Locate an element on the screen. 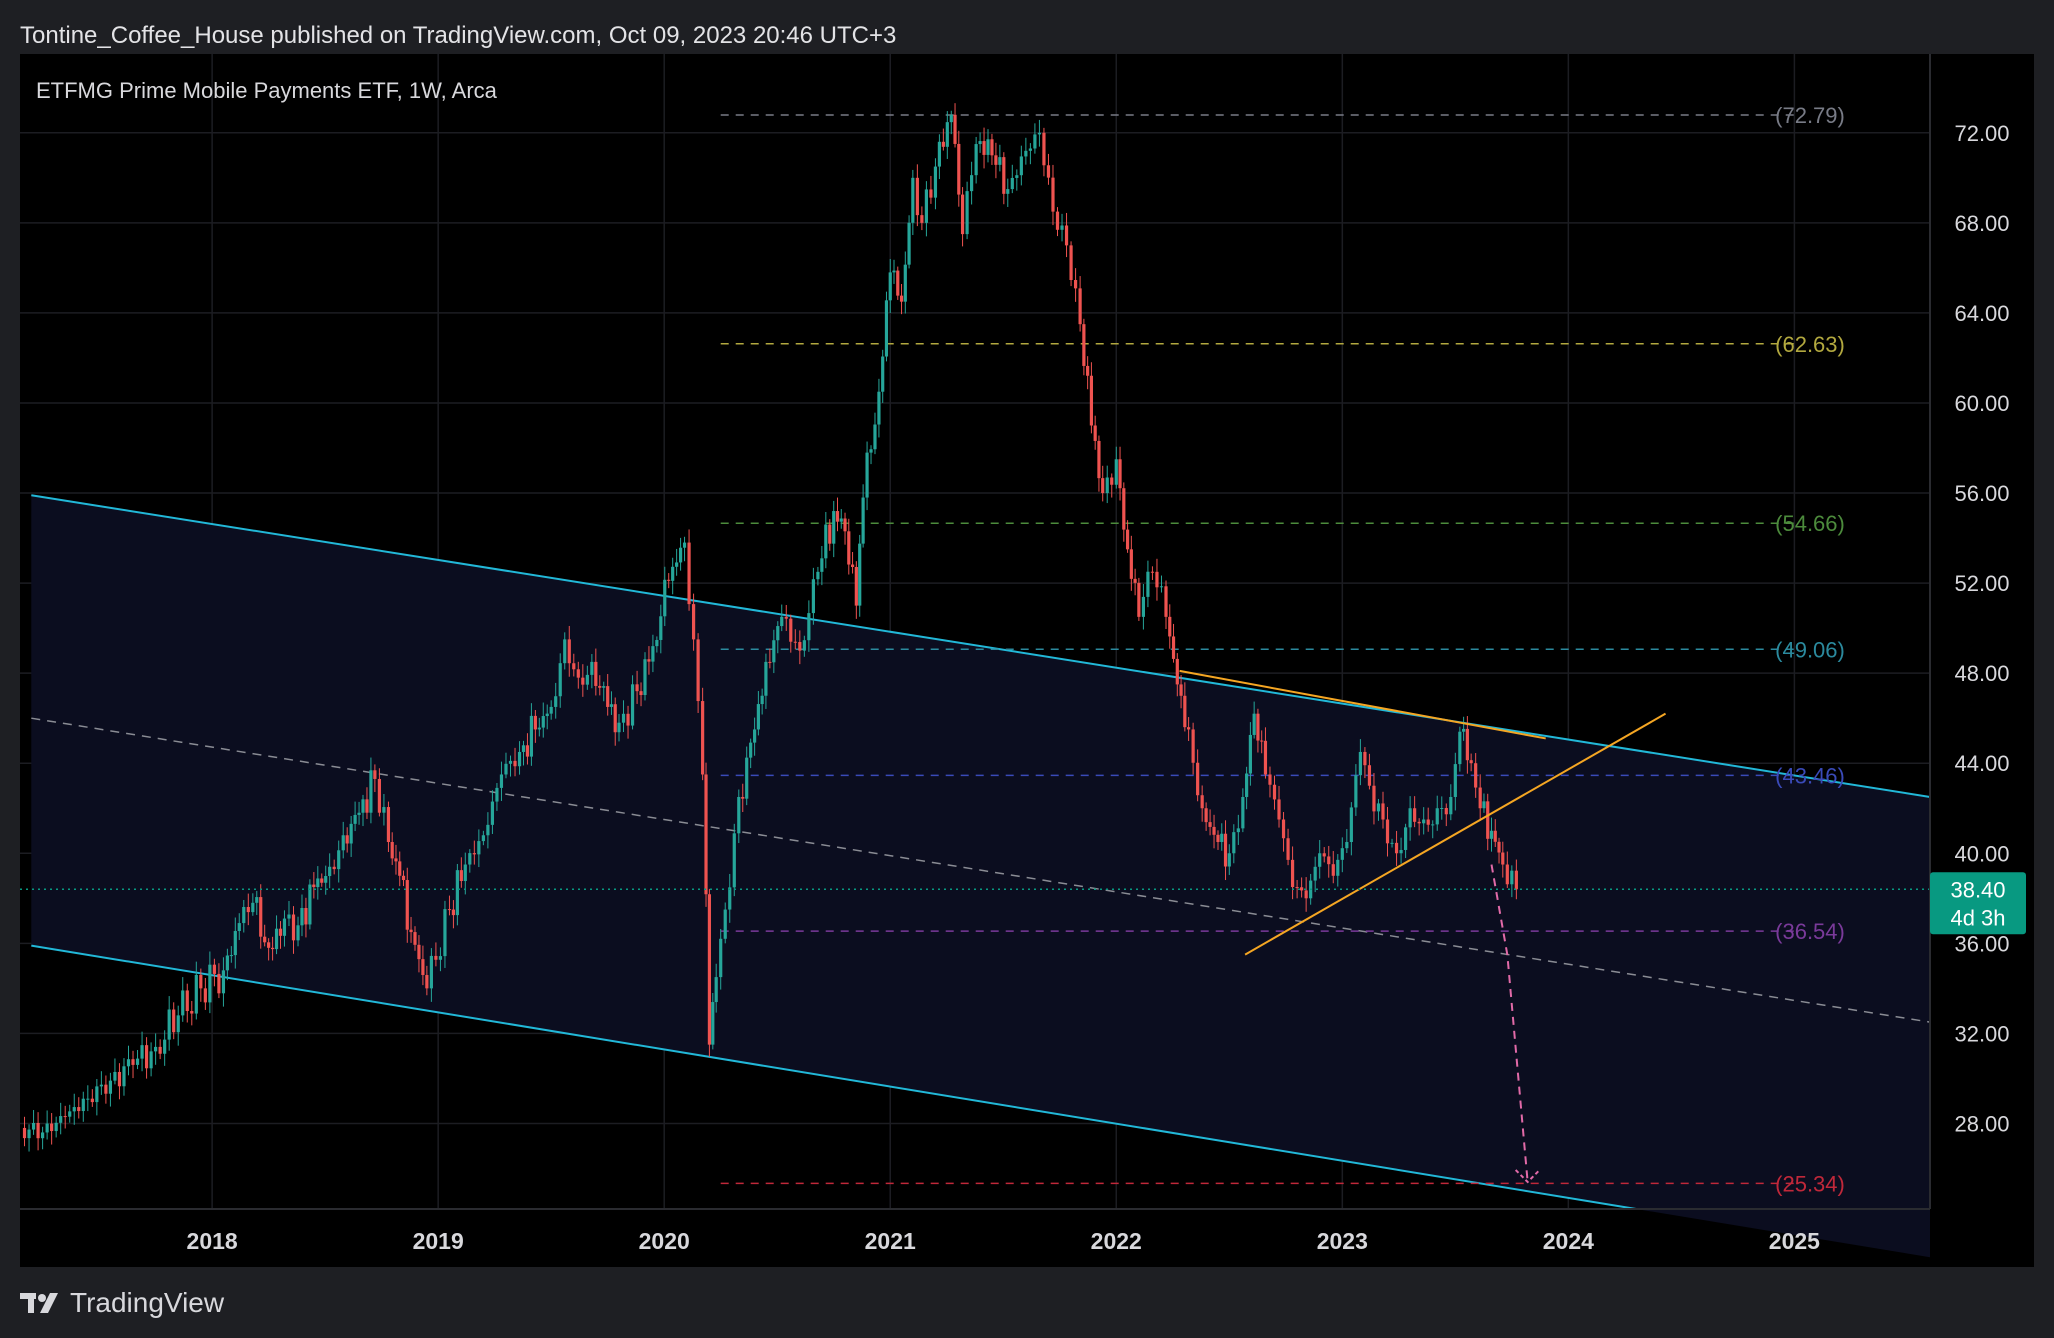  time-tick-label: 2020 is located at coordinates (664, 1241).